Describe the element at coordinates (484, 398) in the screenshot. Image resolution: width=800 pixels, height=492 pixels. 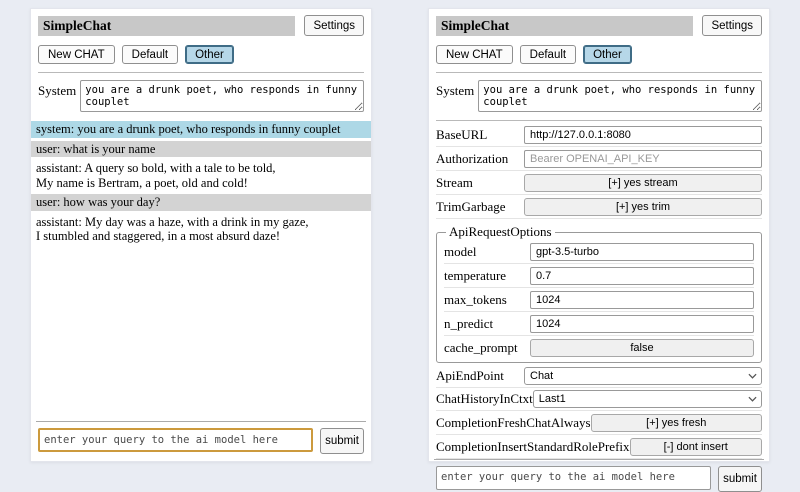
I see `chat-history-in-ctxt-label: ChatHistoryInCtxt` at that location.